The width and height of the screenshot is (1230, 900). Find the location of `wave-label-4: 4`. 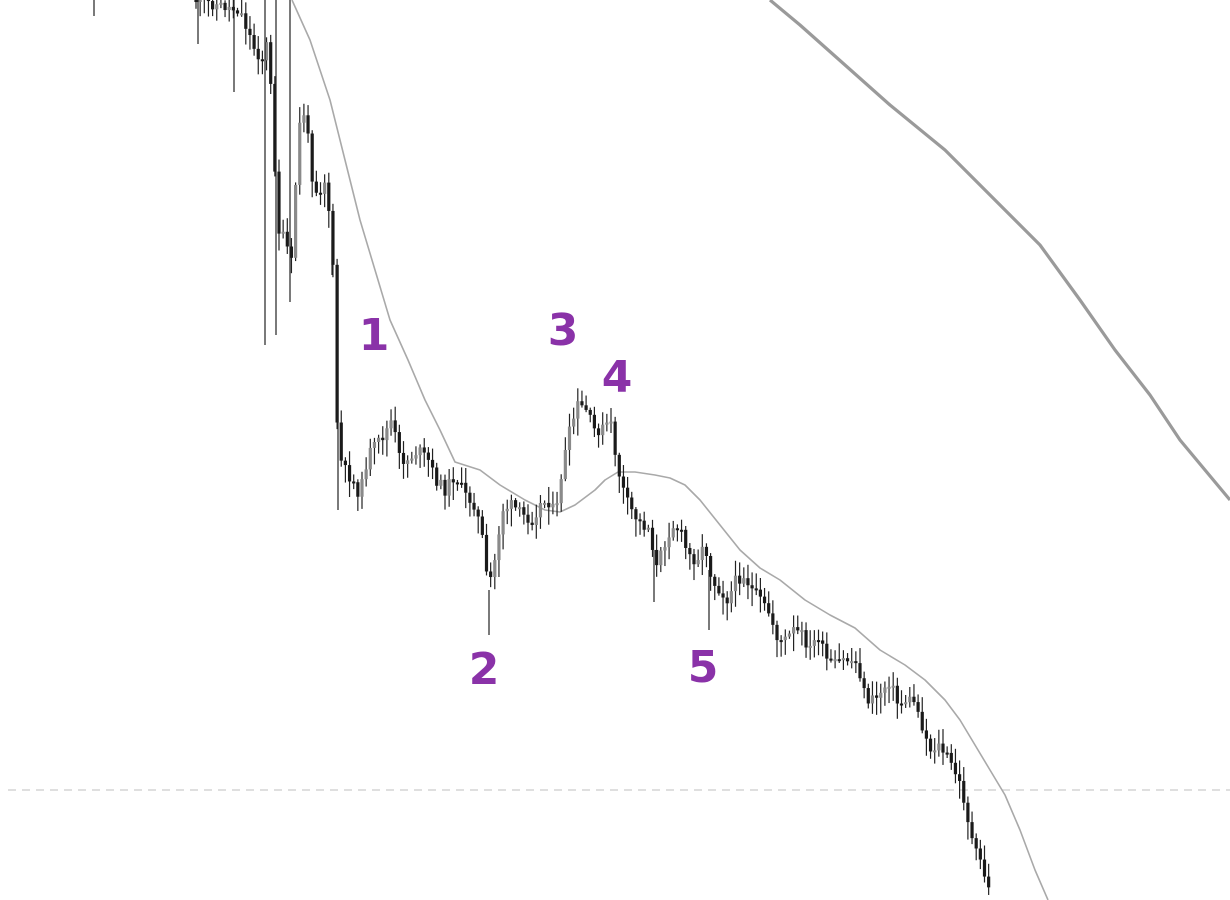

wave-label-4: 4 is located at coordinates (617, 377).